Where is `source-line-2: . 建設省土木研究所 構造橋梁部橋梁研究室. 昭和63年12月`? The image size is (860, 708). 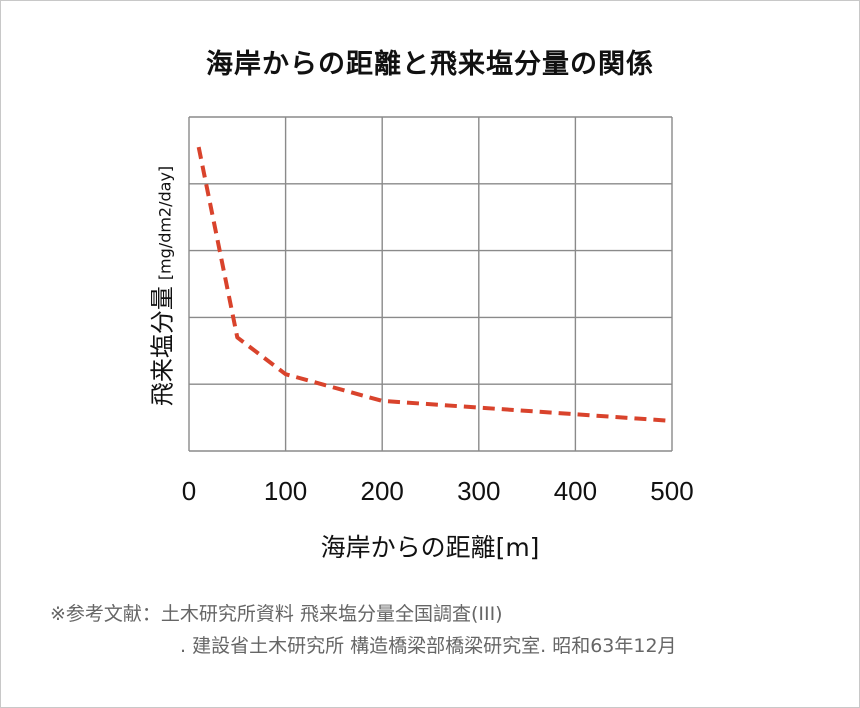
source-line-2: . 建設省土木研究所 構造橋梁部橋梁研究室. 昭和63年12月 is located at coordinates (428, 646).